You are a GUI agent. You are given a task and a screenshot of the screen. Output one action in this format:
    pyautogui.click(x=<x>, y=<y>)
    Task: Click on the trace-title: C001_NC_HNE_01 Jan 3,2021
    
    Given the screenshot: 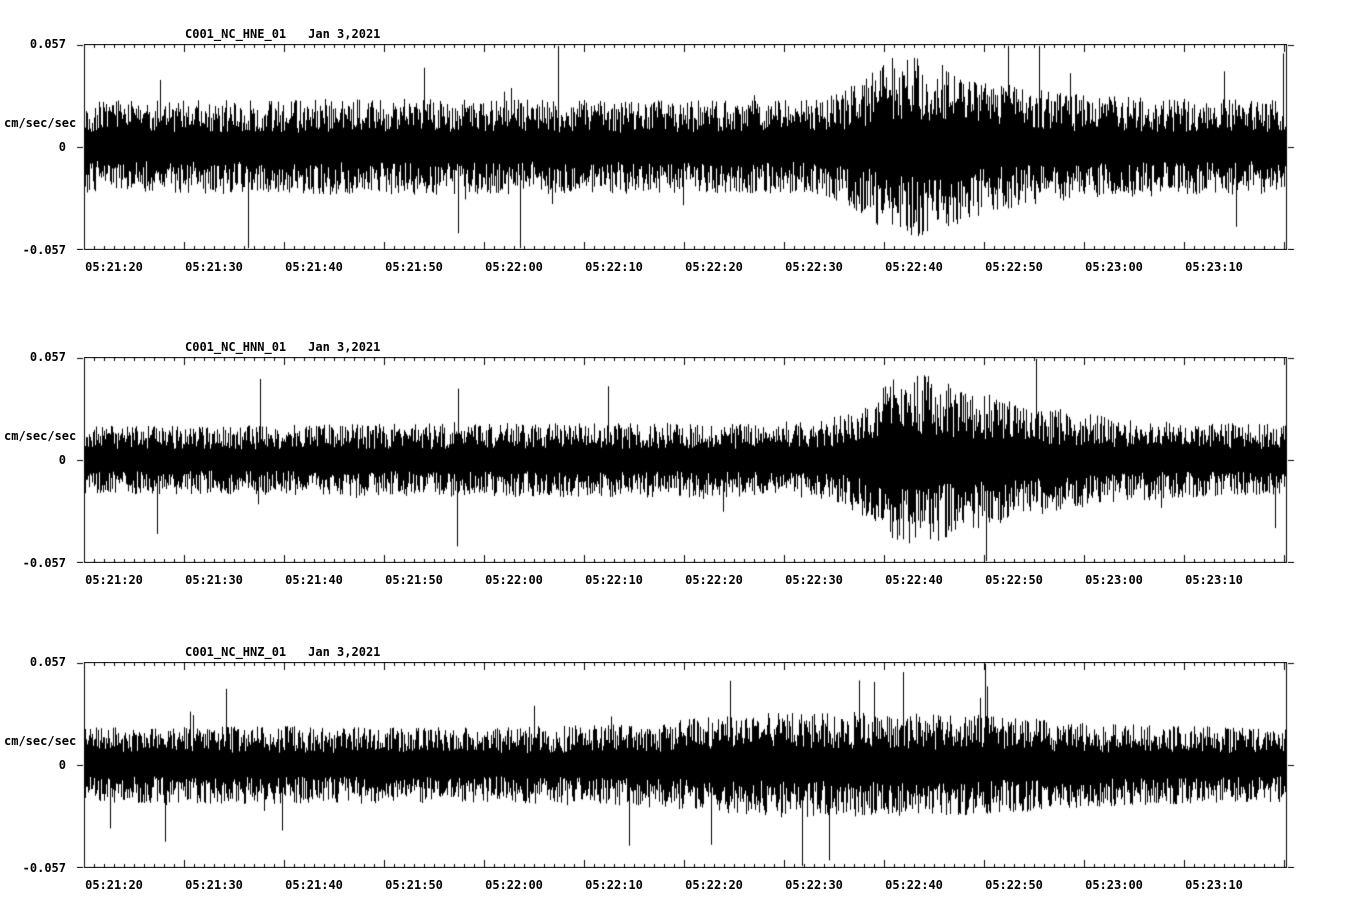 What is the action you would take?
    pyautogui.click(x=282, y=34)
    